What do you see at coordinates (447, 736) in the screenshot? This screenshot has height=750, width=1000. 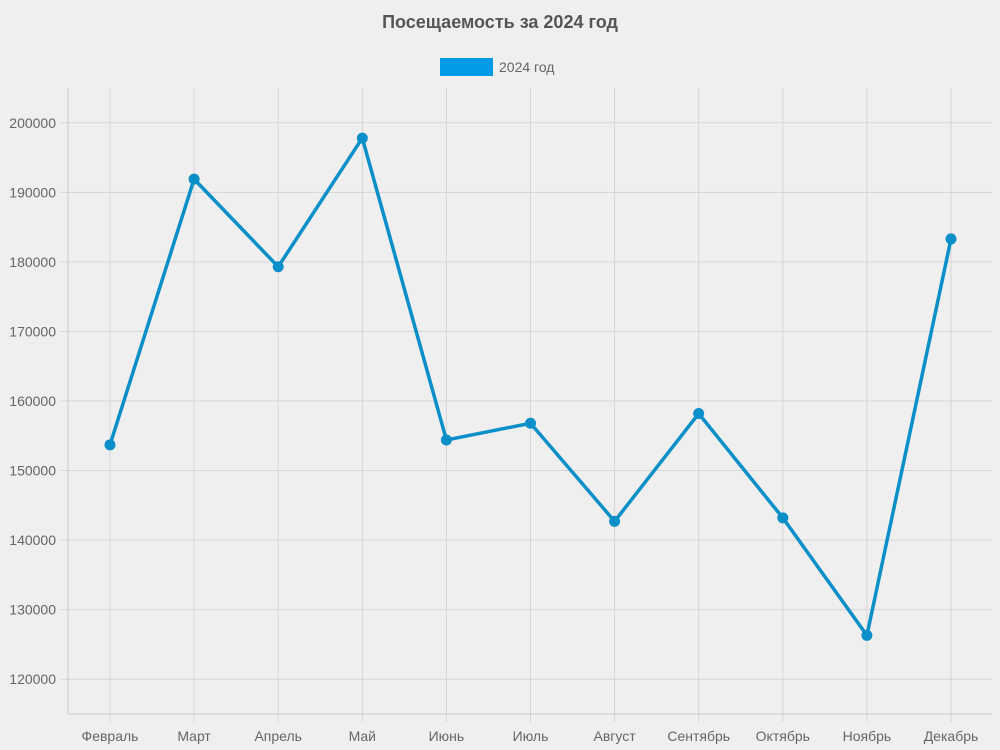 I see `x-tick-label: Июнь` at bounding box center [447, 736].